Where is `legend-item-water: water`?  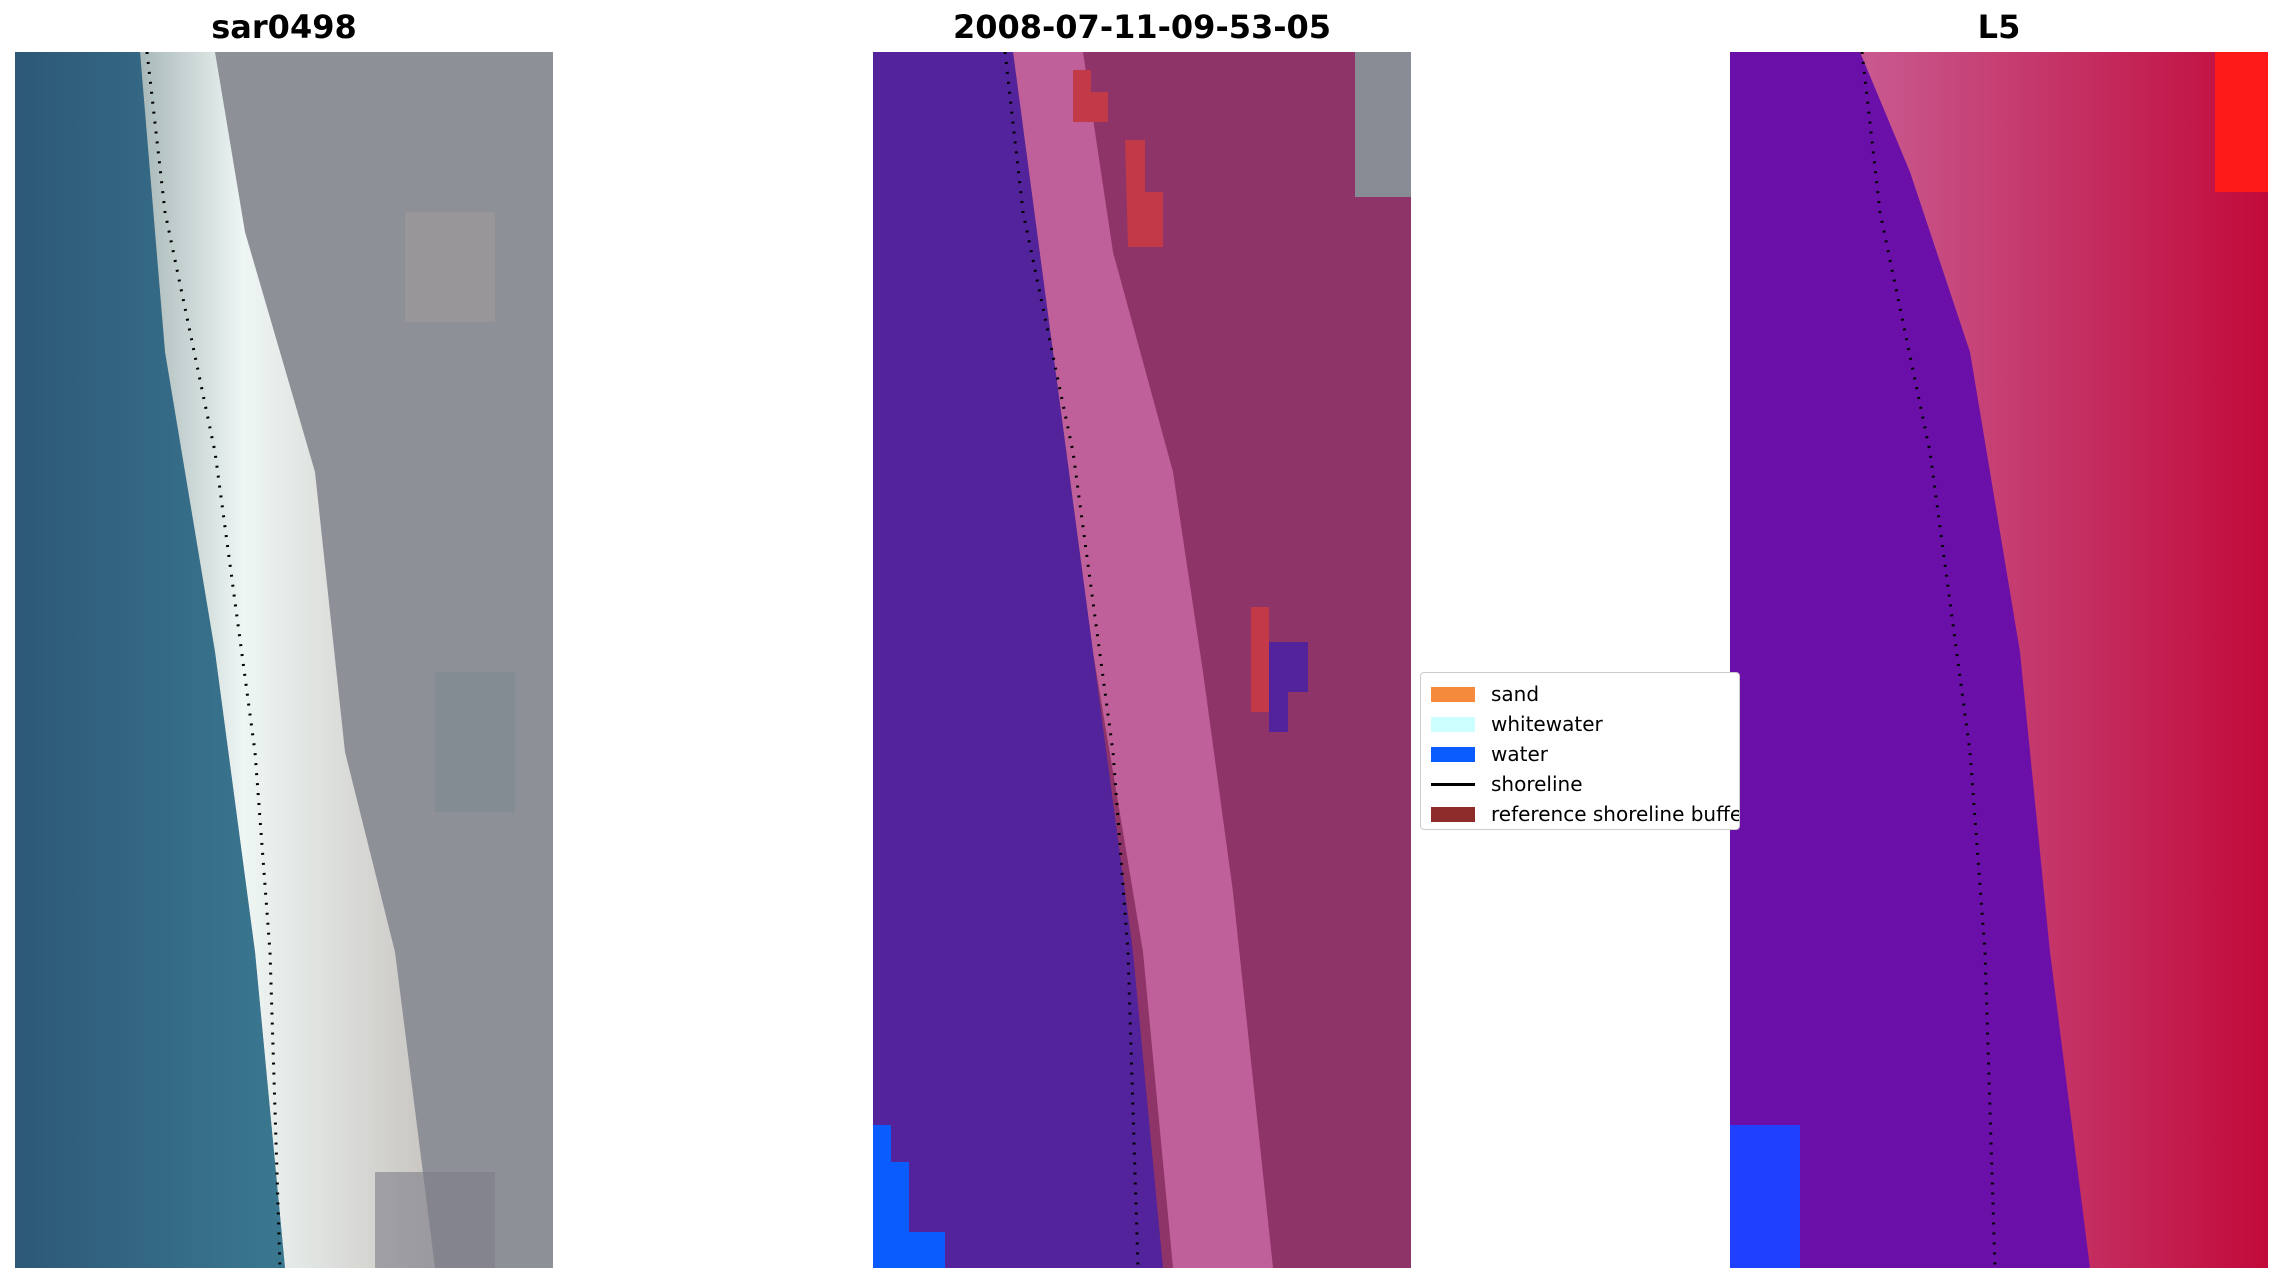
legend-item-water: water is located at coordinates (1580, 754).